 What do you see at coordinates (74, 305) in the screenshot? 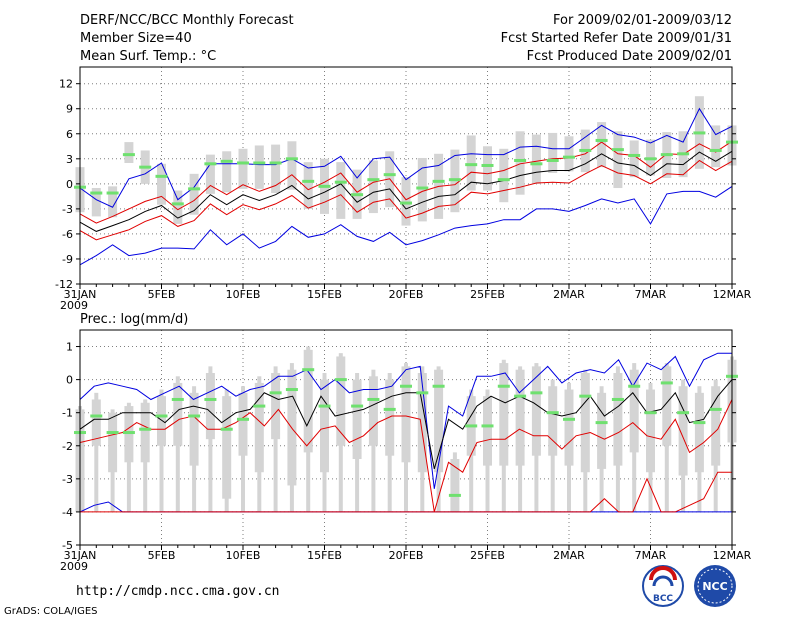
I see `temp-x-tick-sublabel: 2009` at bounding box center [74, 305].